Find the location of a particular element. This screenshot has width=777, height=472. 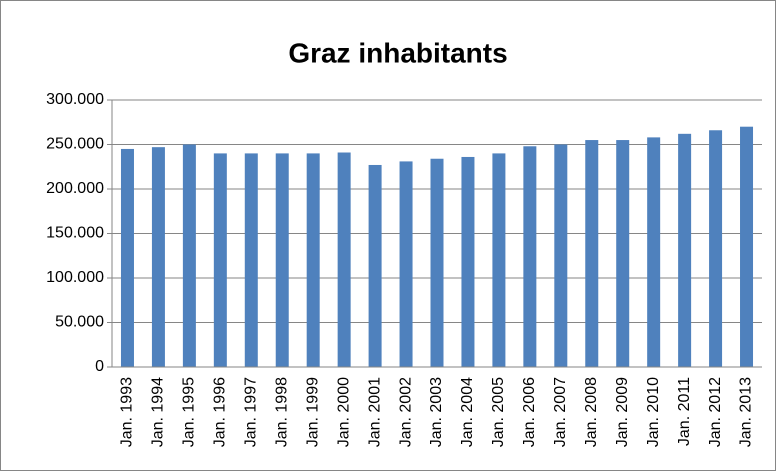

x-tick-label: Jan. 1997 is located at coordinates (251, 412).